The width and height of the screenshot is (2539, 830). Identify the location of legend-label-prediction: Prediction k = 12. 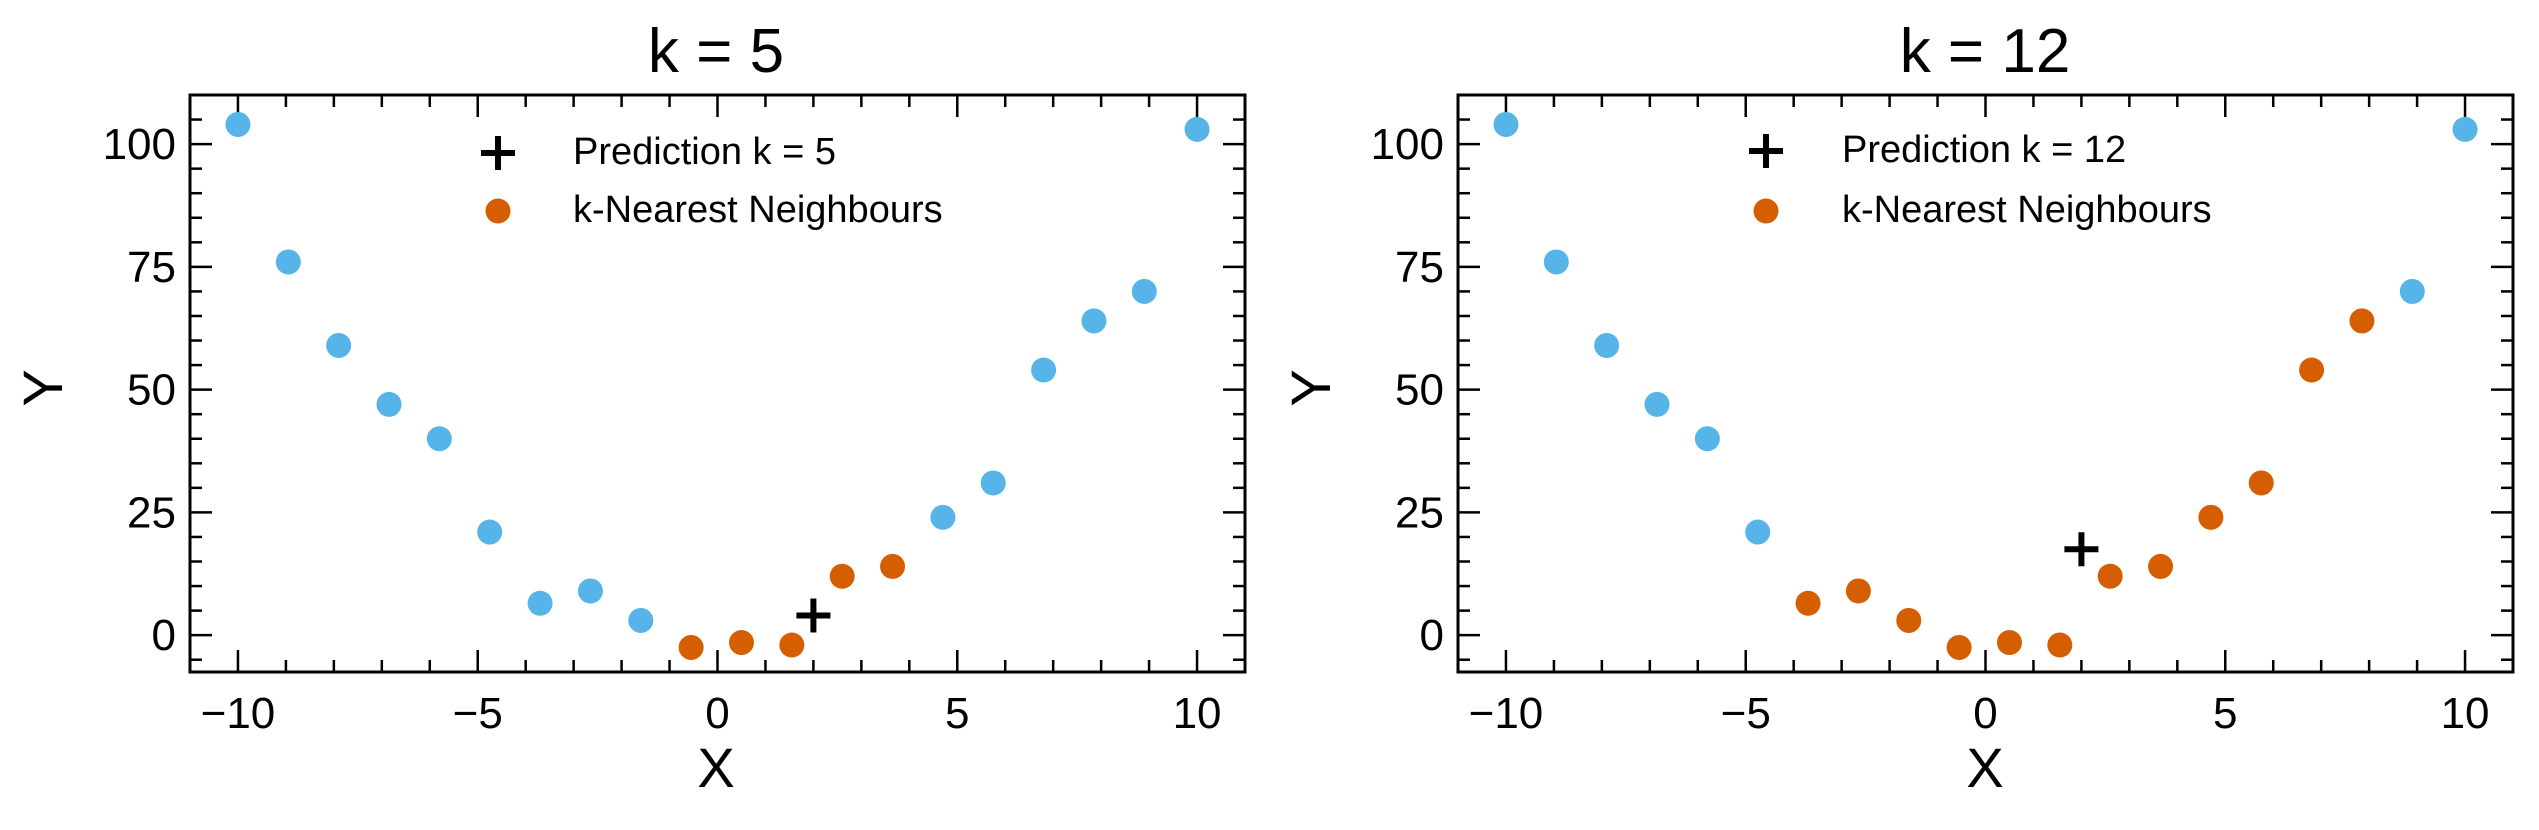
(1984, 150).